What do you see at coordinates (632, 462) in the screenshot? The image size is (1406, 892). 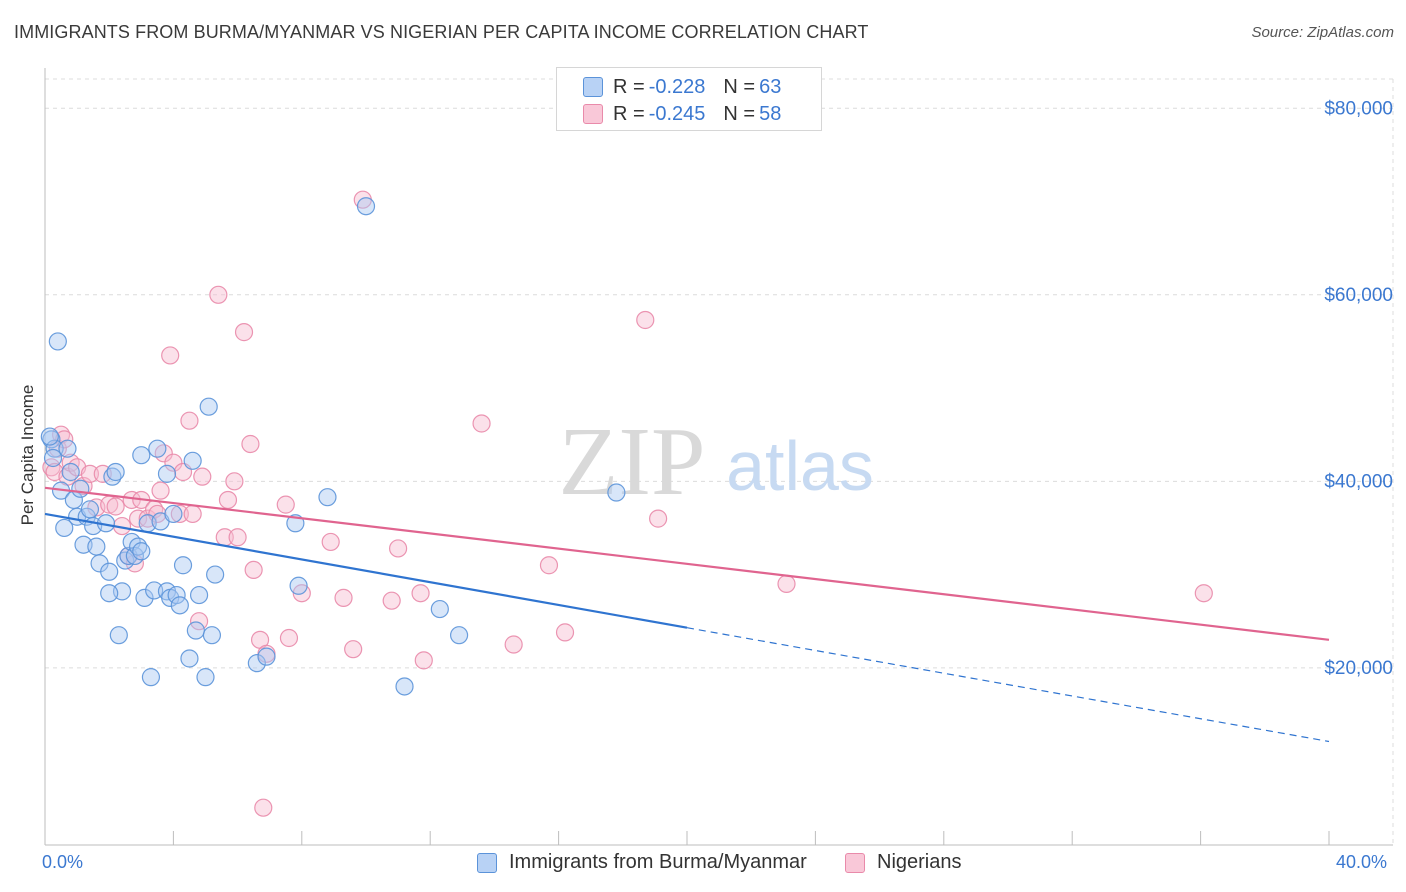 I see `watermark-zip: ZIP` at bounding box center [632, 462].